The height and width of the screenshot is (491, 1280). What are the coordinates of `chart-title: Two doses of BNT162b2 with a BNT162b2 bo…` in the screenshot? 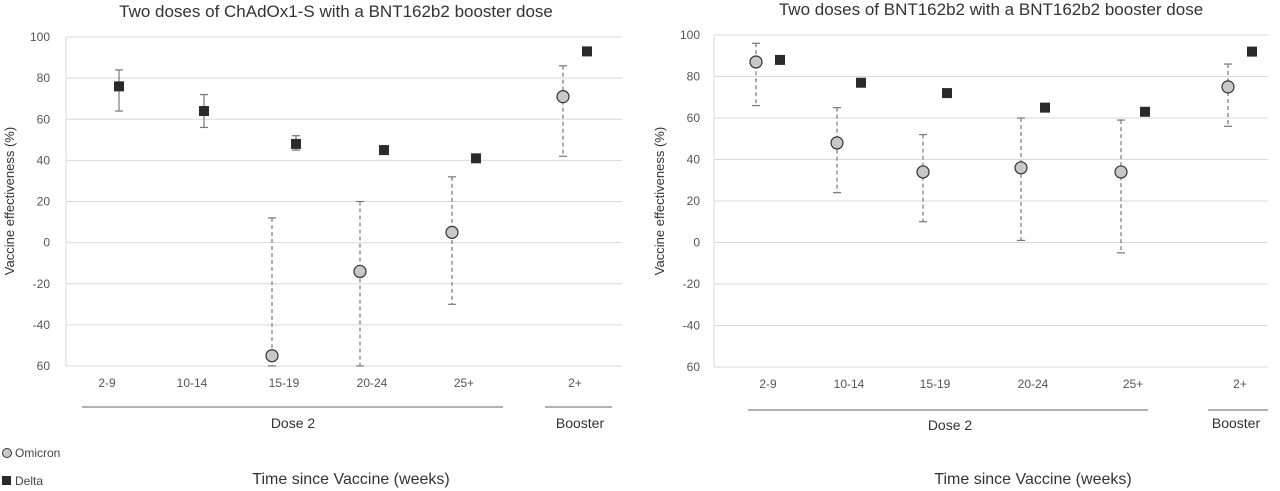 It's located at (991, 9).